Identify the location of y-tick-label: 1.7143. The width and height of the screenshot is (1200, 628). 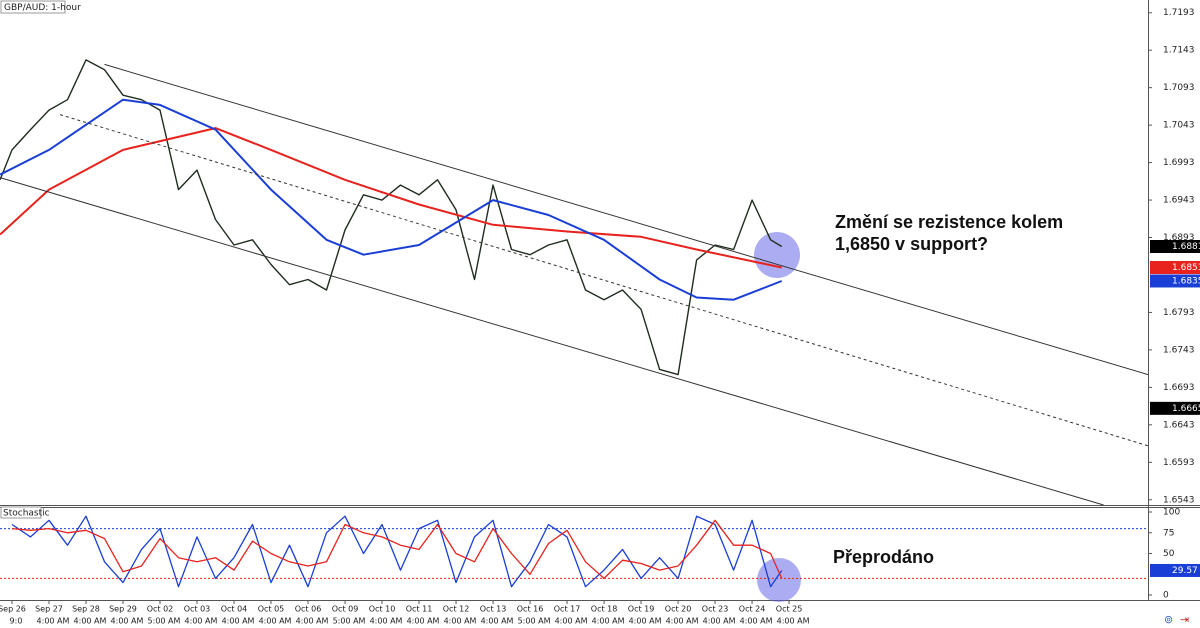
(1179, 51).